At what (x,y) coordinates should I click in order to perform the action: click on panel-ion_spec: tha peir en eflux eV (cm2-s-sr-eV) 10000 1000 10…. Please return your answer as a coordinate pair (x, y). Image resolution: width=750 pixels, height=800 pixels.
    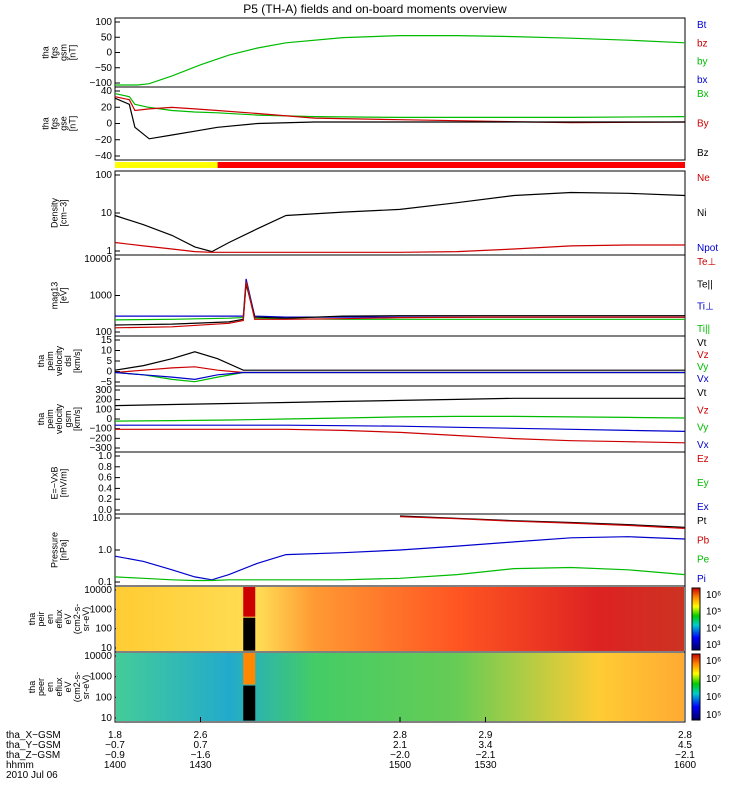
    Looking at the image, I should click on (374, 619).